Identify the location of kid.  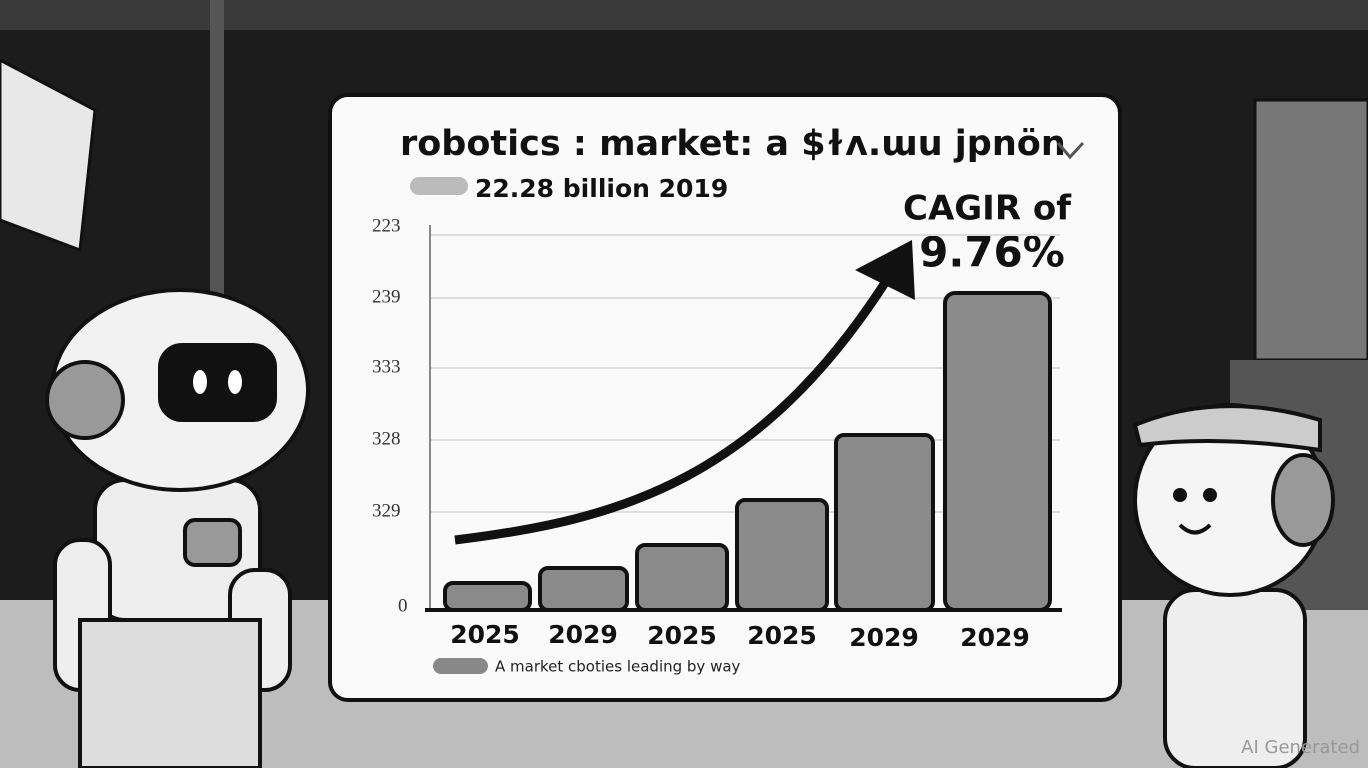
(1233, 585).